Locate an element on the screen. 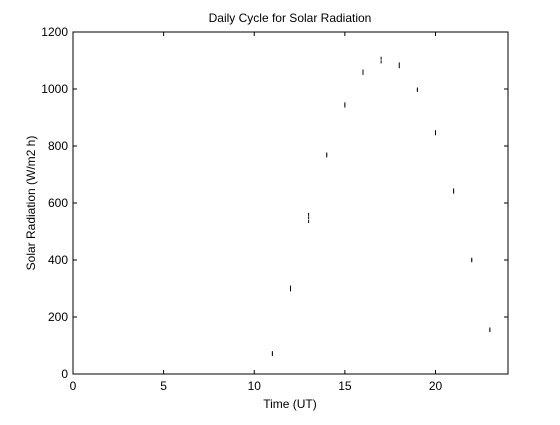 The height and width of the screenshot is (425, 560). y-tick-label: 0 is located at coordinates (64, 374).